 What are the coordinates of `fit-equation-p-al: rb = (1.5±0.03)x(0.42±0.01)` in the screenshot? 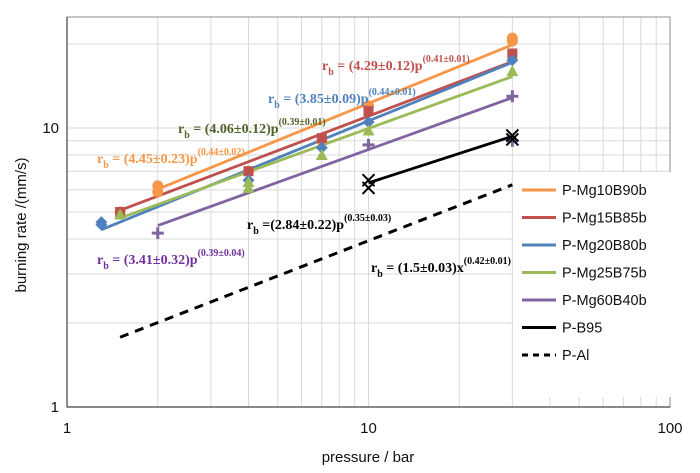 It's located at (441, 268).